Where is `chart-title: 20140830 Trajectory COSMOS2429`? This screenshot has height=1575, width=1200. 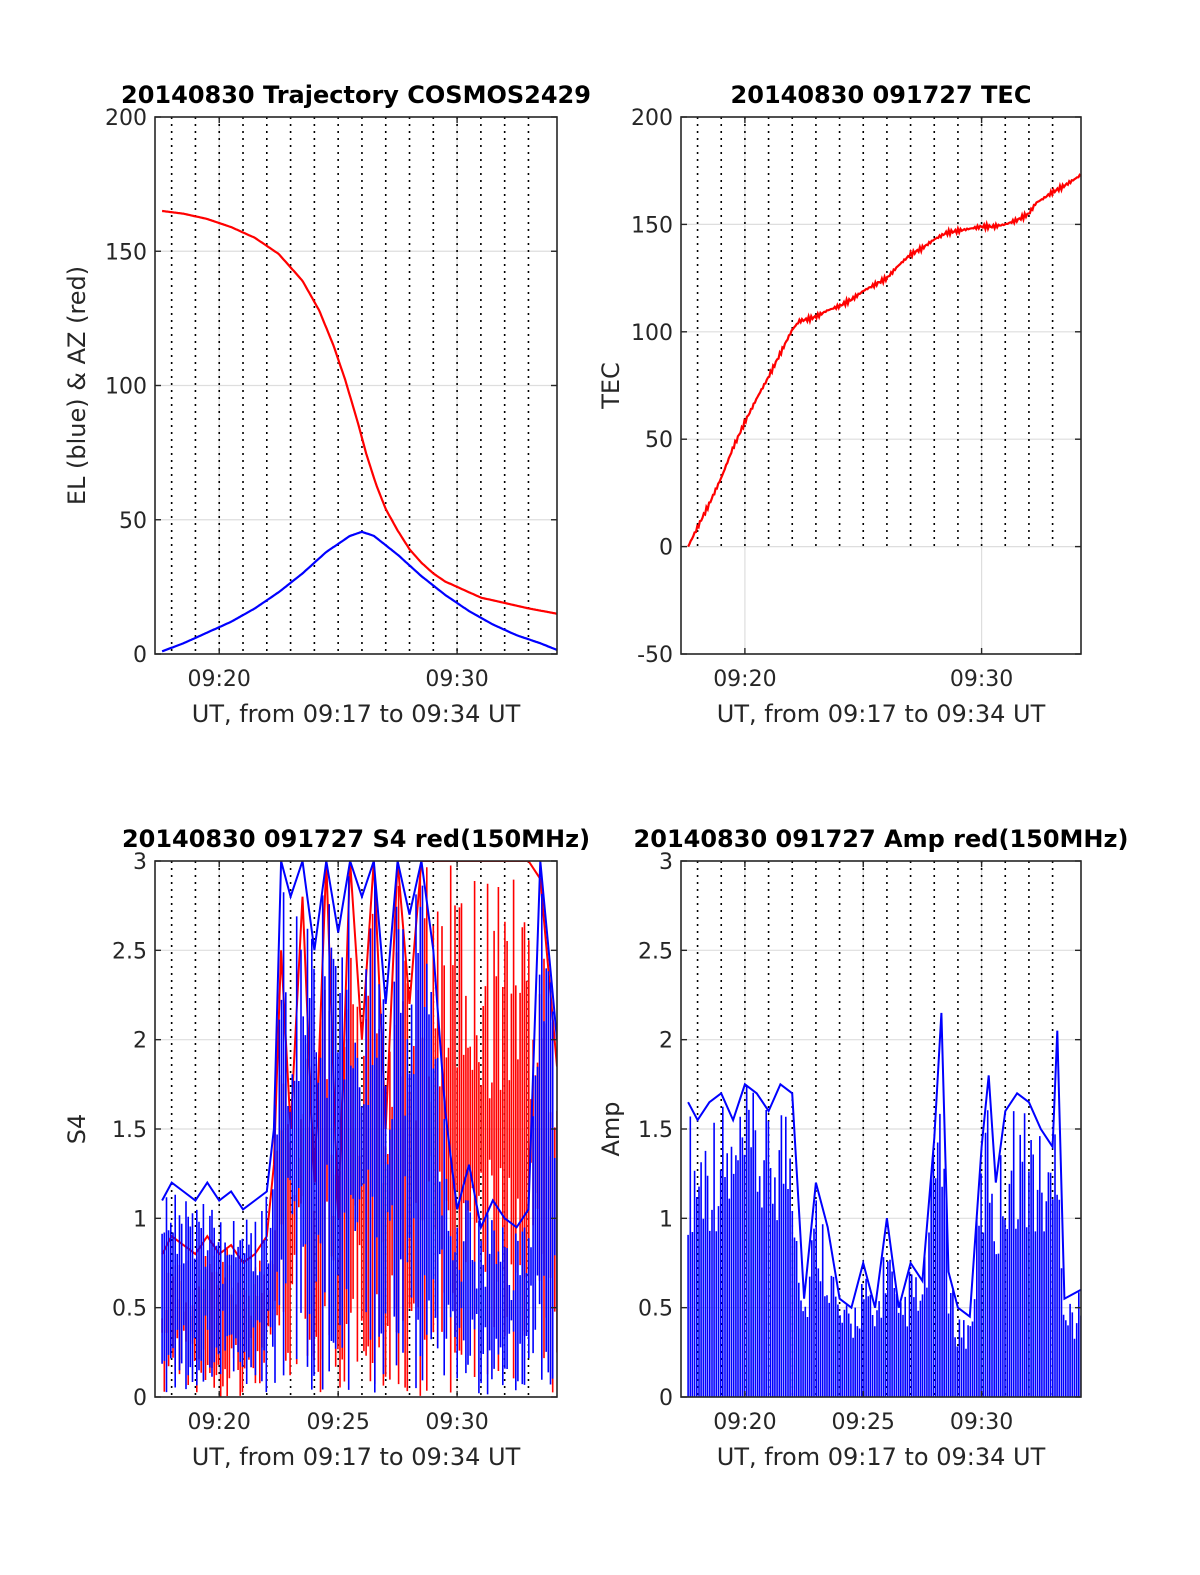 chart-title: 20140830 Trajectory COSMOS2429 is located at coordinates (356, 95).